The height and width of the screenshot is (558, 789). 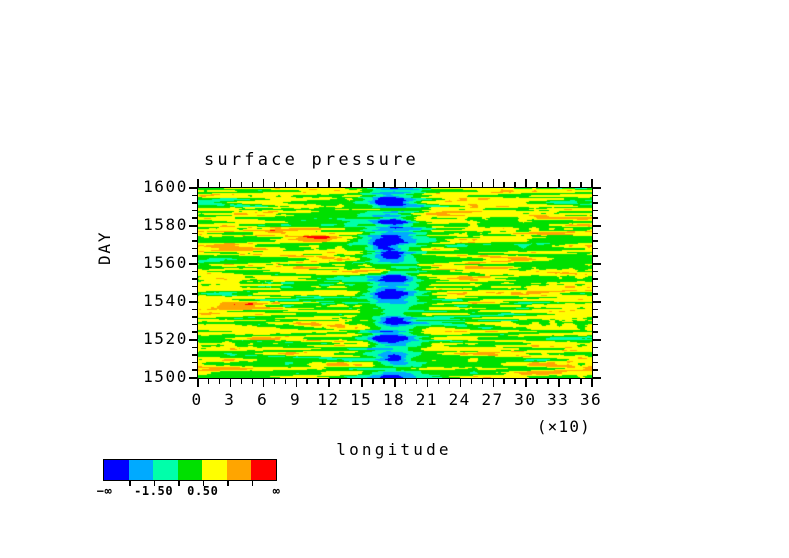 I want to click on colorbar-label: 0.50, so click(x=203, y=491).